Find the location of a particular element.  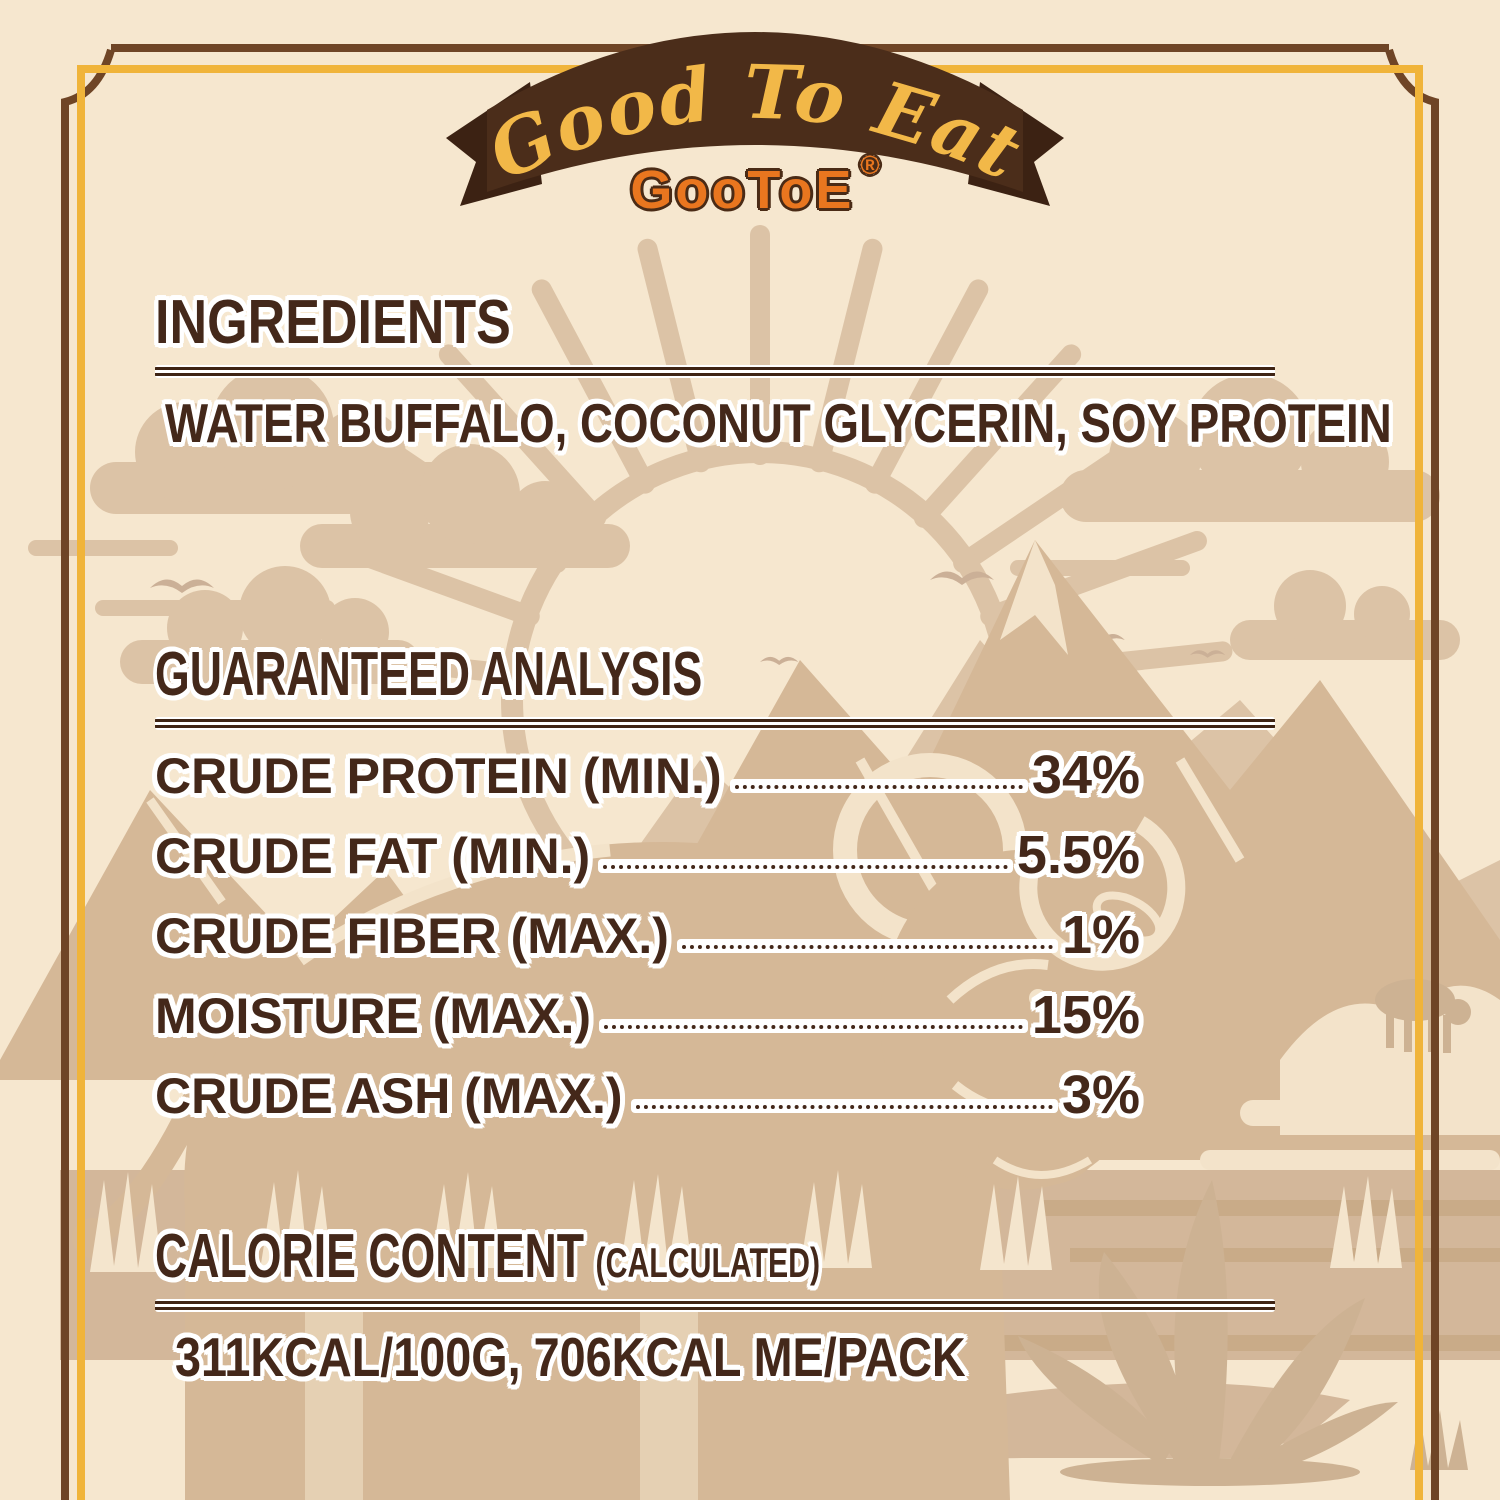

analysis-value: 1% is located at coordinates (1100, 935).